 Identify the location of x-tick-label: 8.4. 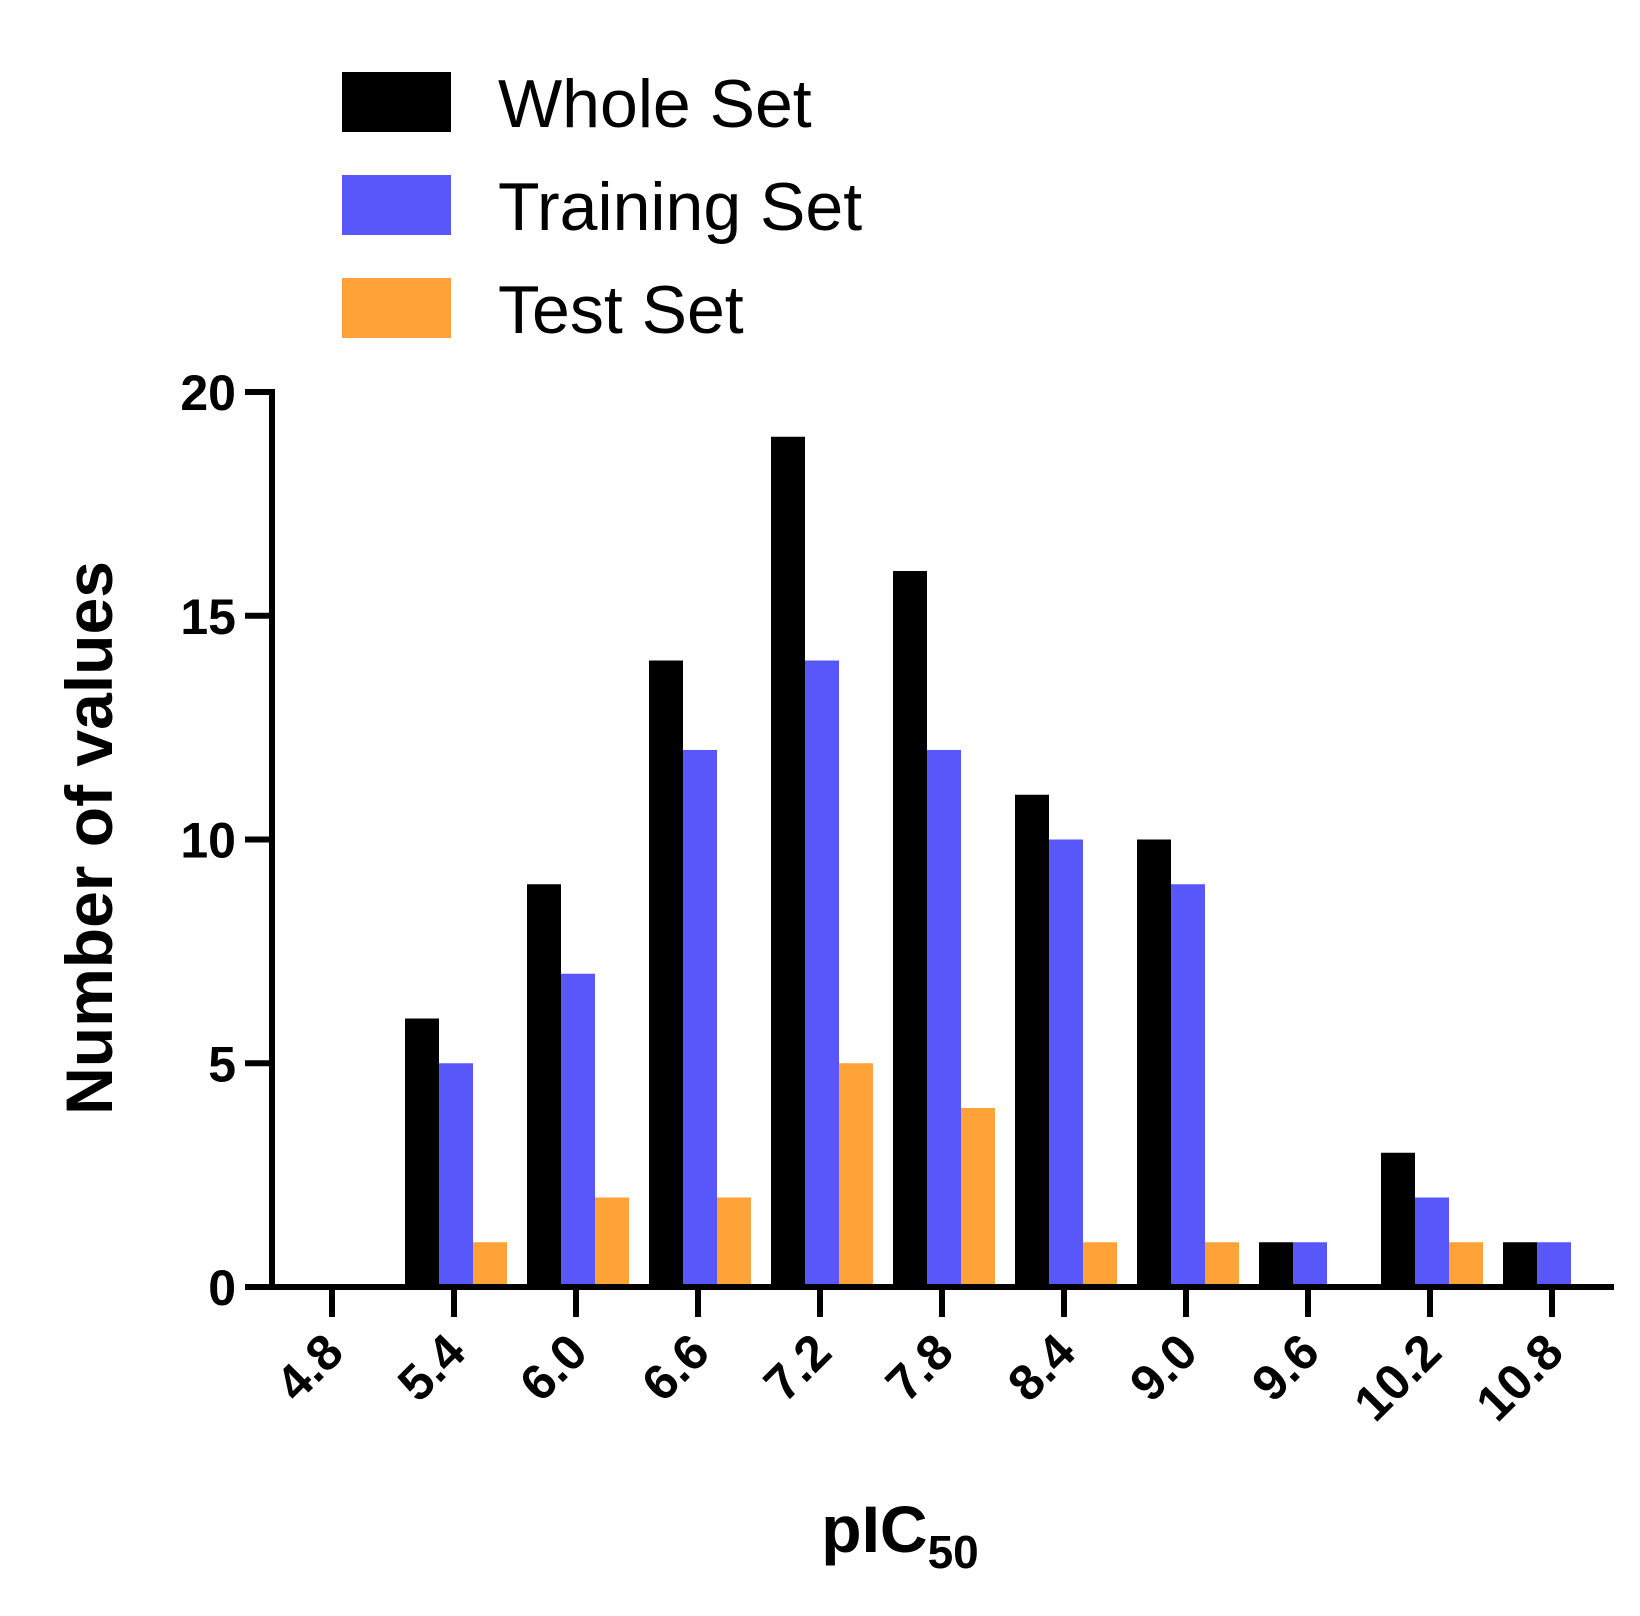
(1041, 1367).